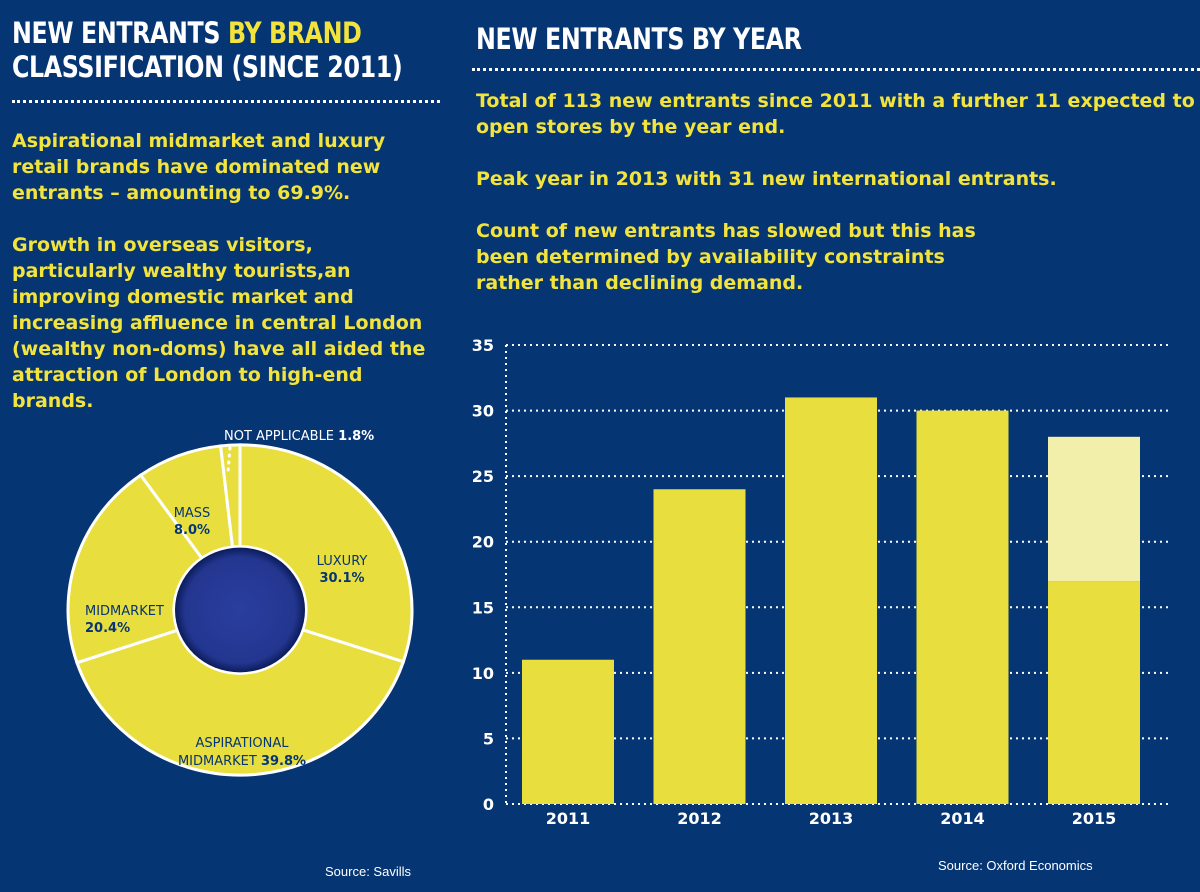 The width and height of the screenshot is (1200, 892). Describe the element at coordinates (1015, 865) in the screenshot. I see `oxford-source: Source: Oxford Economics` at that location.